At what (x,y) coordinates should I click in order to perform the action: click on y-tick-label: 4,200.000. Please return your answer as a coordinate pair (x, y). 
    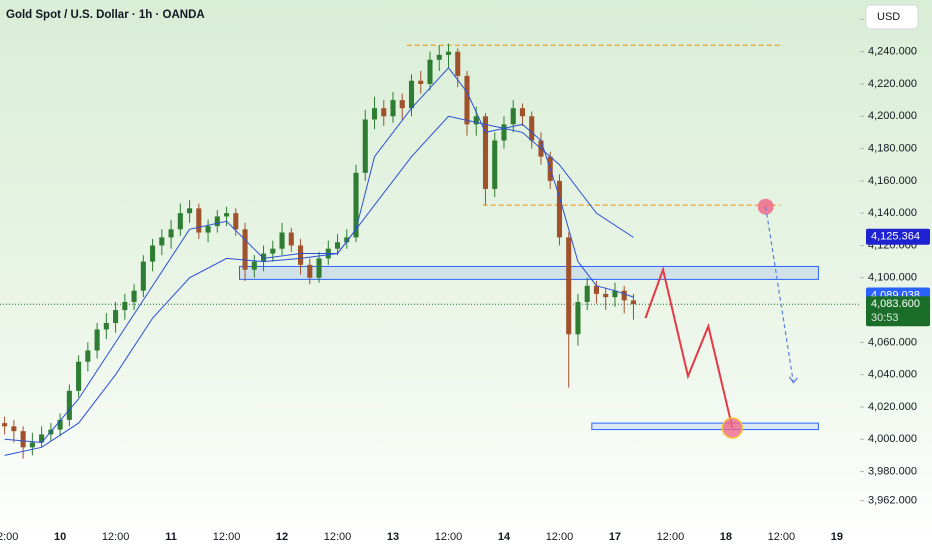
    Looking at the image, I should click on (892, 116).